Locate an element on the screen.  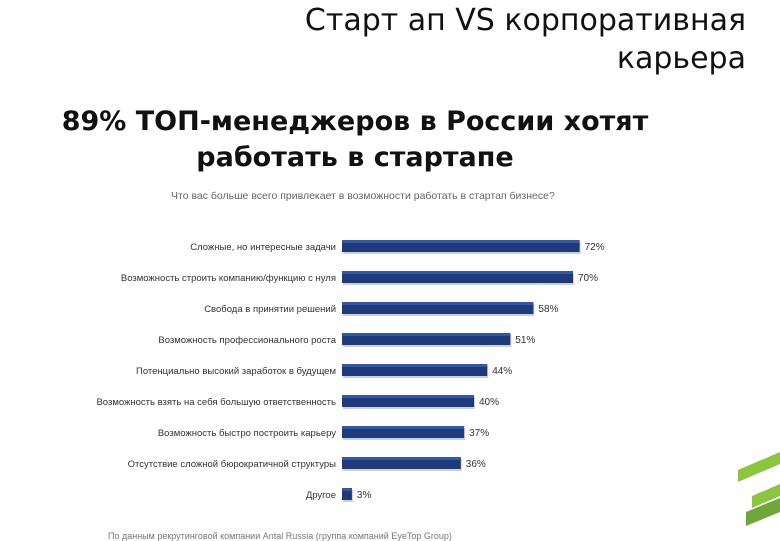
category-label: Свобода в принятии решений is located at coordinates (270, 309).